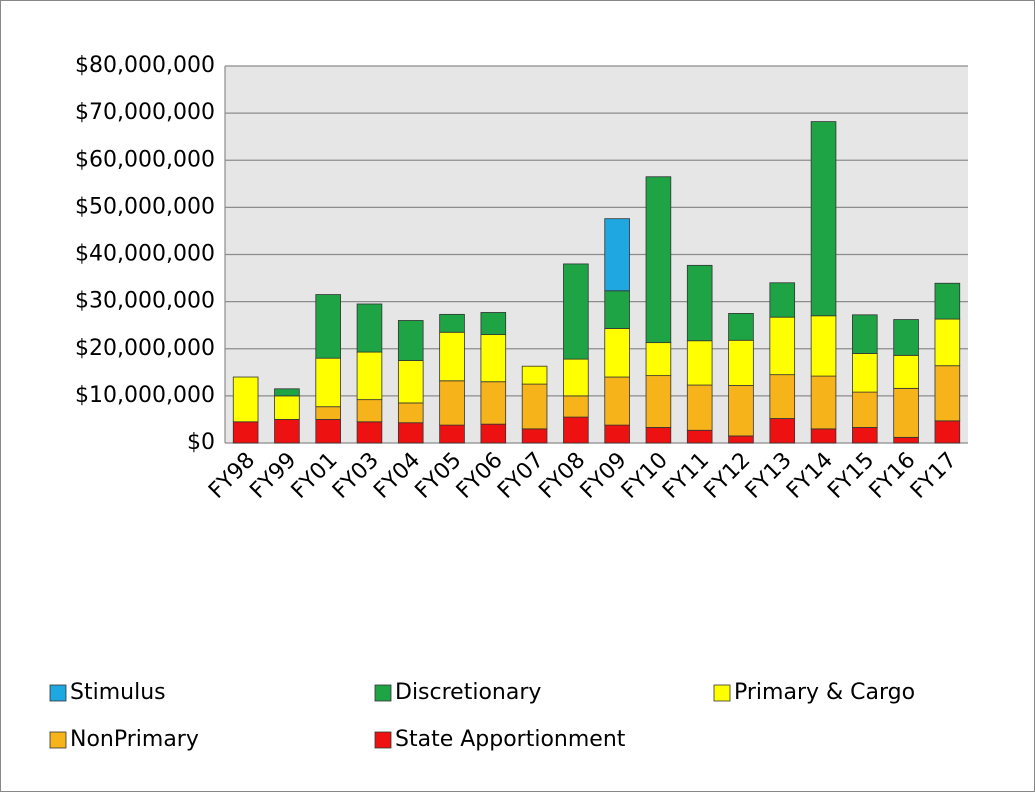 This screenshot has height=792, width=1035. What do you see at coordinates (145, 348) in the screenshot?
I see `y-tick-label: $20,000,000` at bounding box center [145, 348].